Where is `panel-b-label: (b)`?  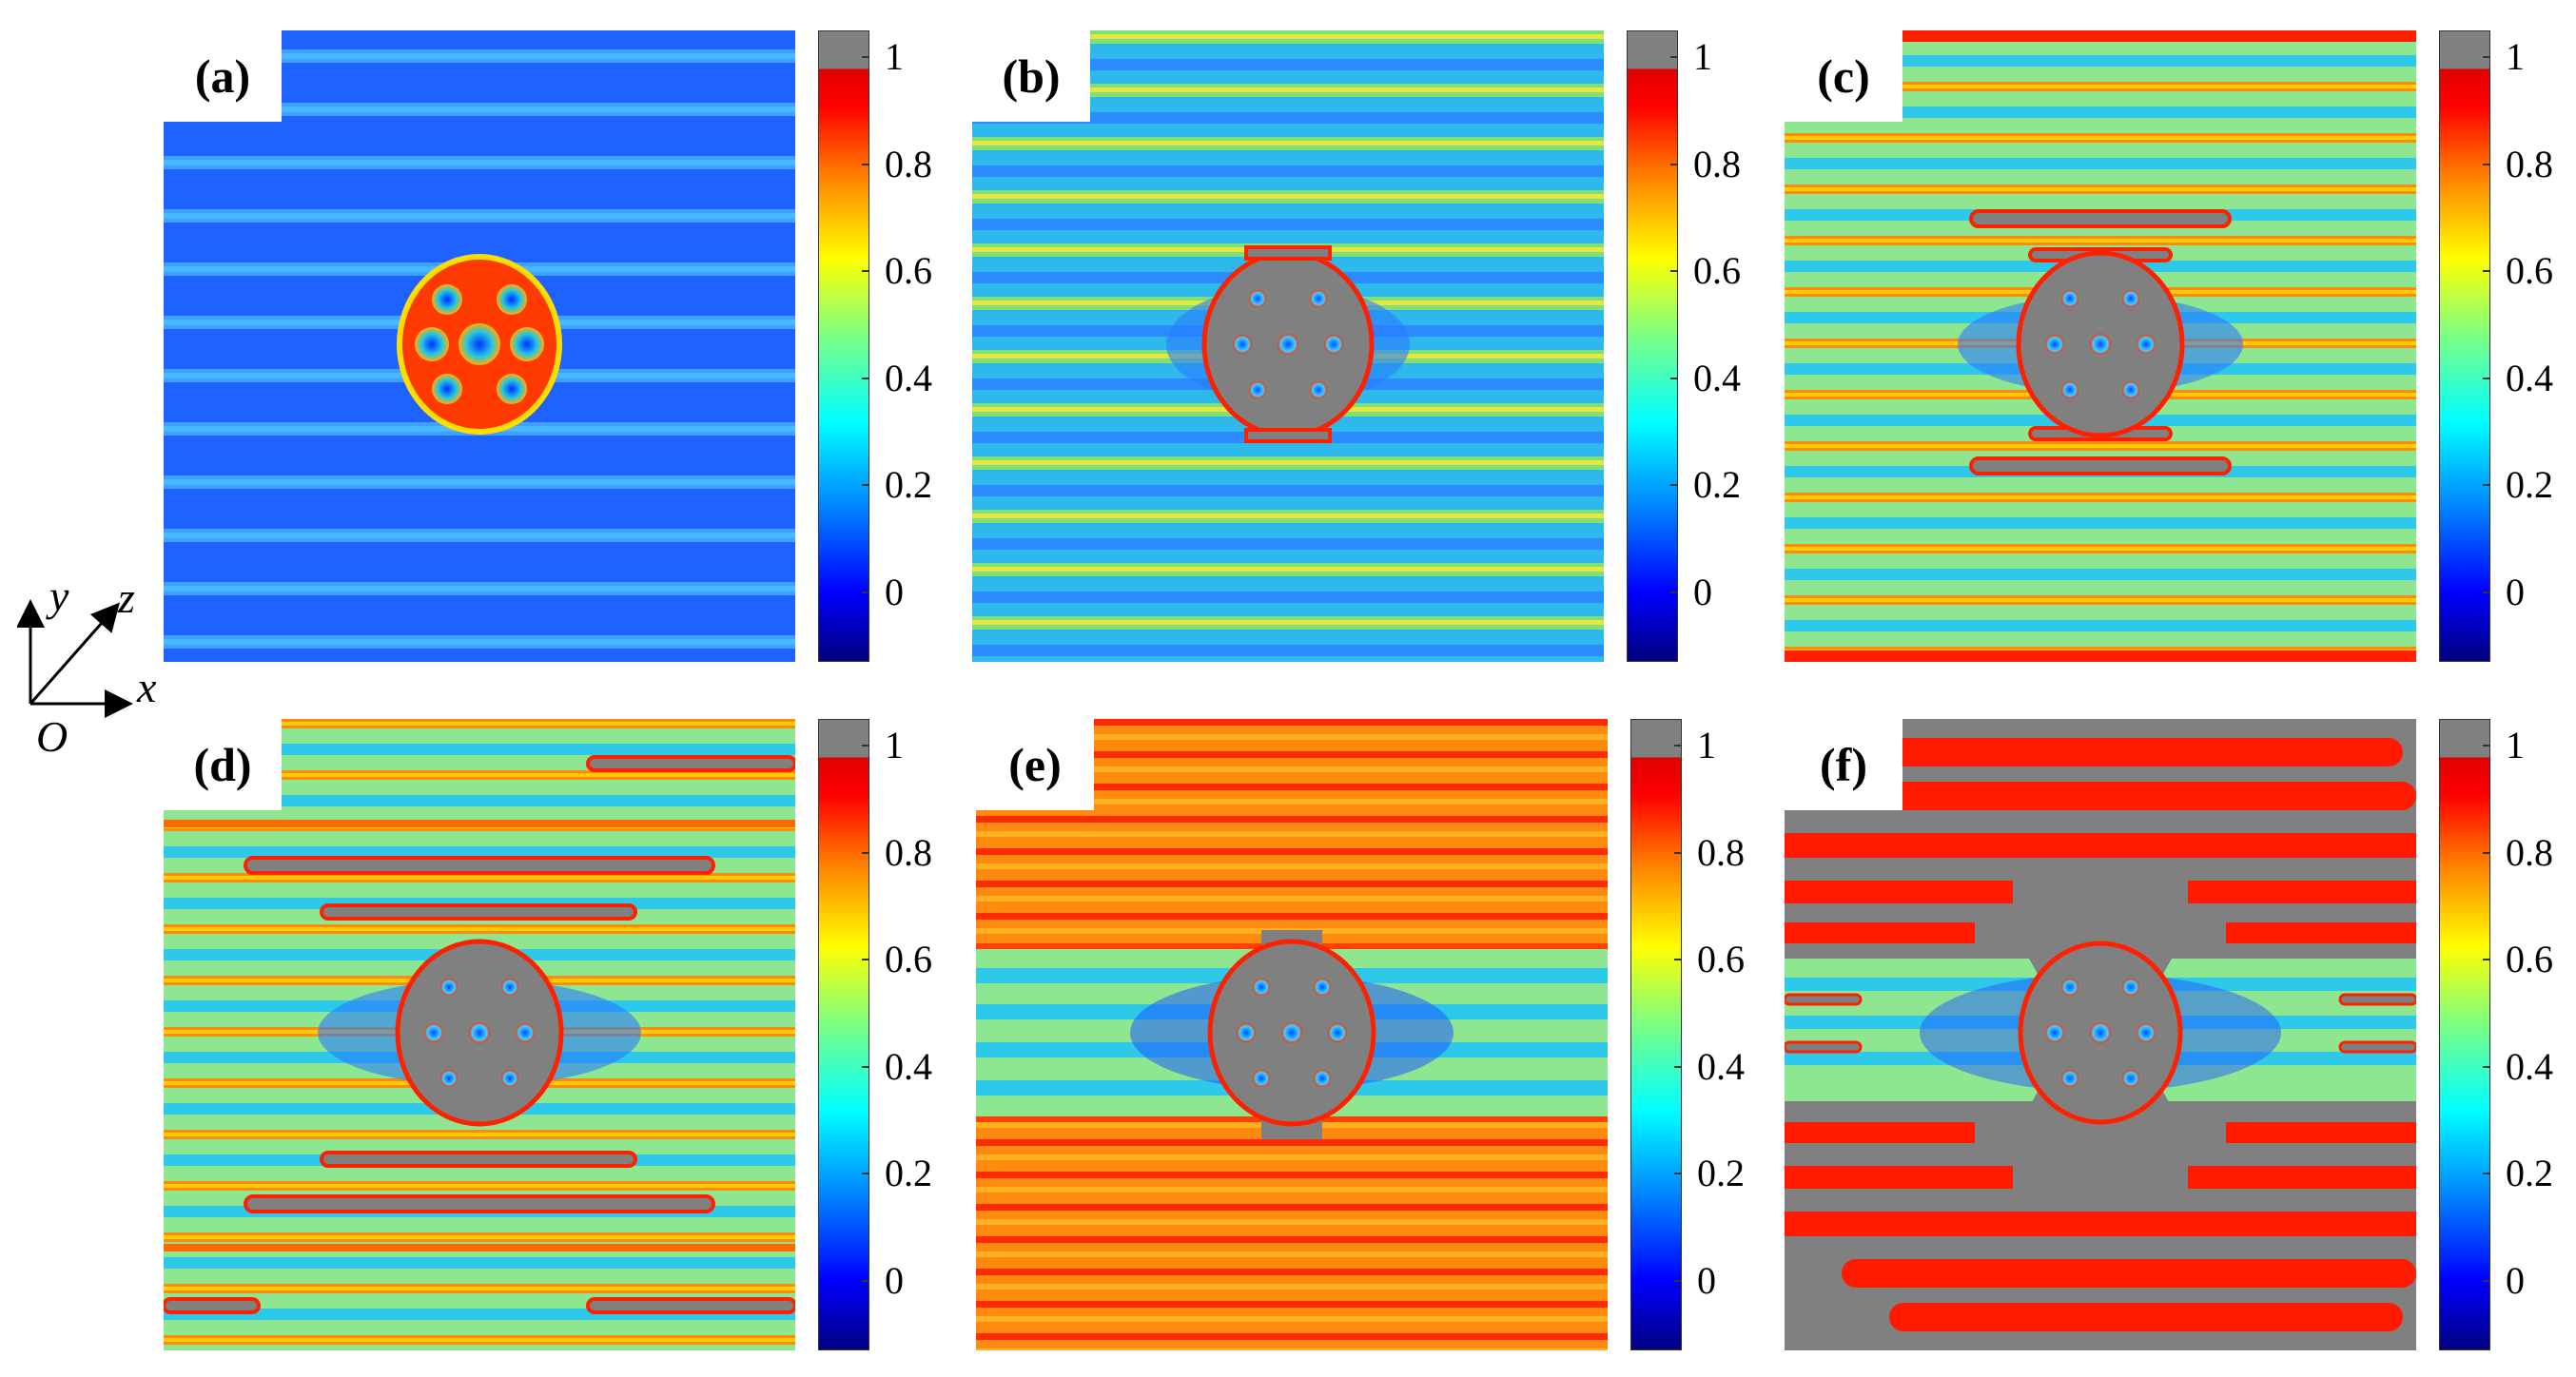
panel-b-label: (b) is located at coordinates (1031, 76).